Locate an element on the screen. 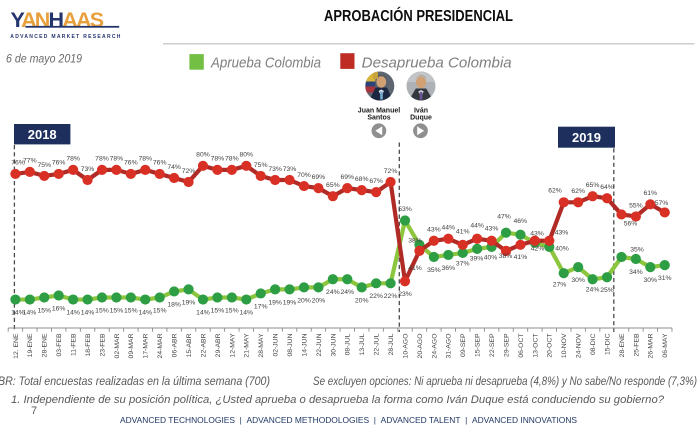  svg-text: 67% is located at coordinates (376, 181).